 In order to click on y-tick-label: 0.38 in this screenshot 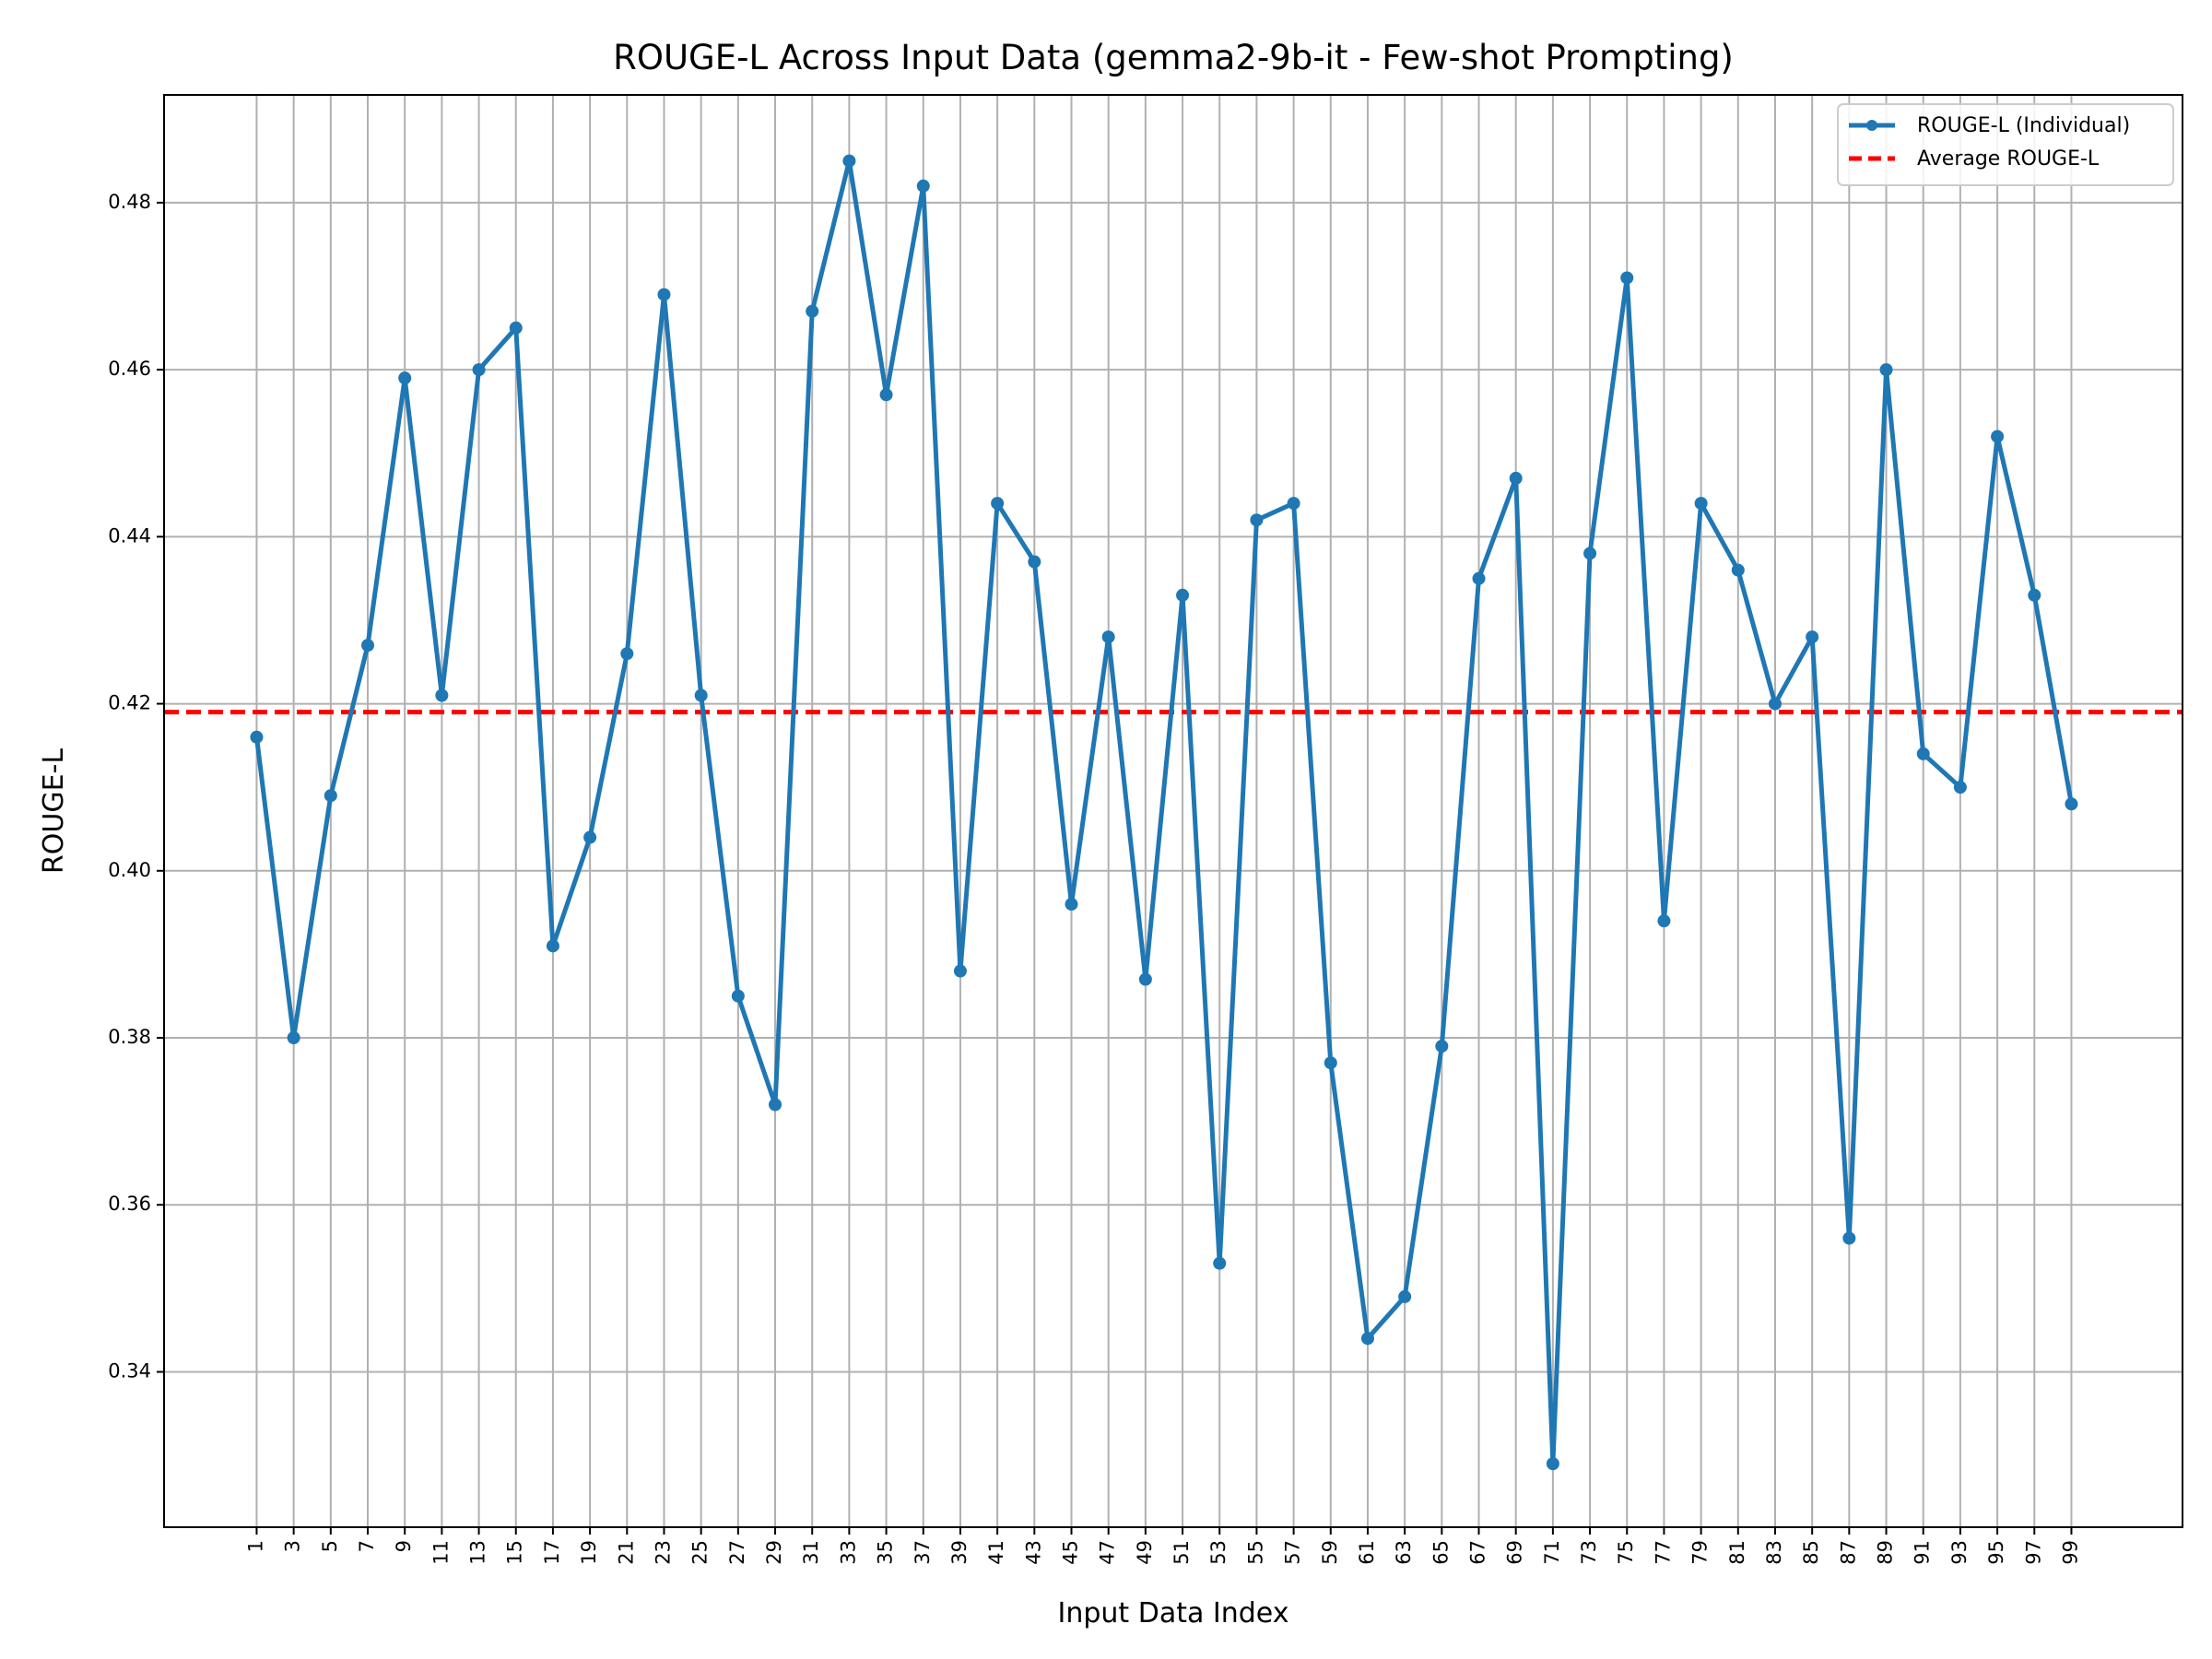, I will do `click(129, 1037)`.